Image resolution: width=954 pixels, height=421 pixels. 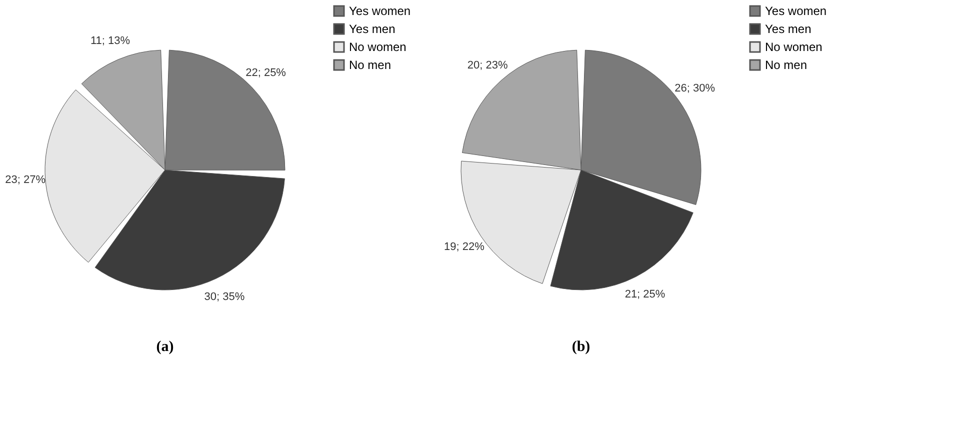 What do you see at coordinates (645, 294) in the screenshot?
I see `data-label: 21; 25%` at bounding box center [645, 294].